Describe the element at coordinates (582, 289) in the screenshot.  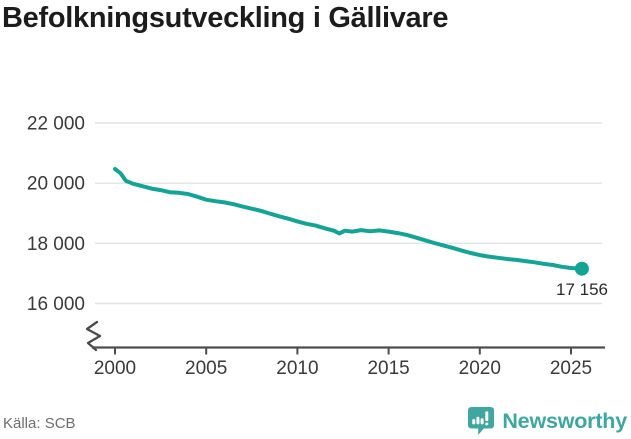
I see `latest-value-label: 17 156` at that location.